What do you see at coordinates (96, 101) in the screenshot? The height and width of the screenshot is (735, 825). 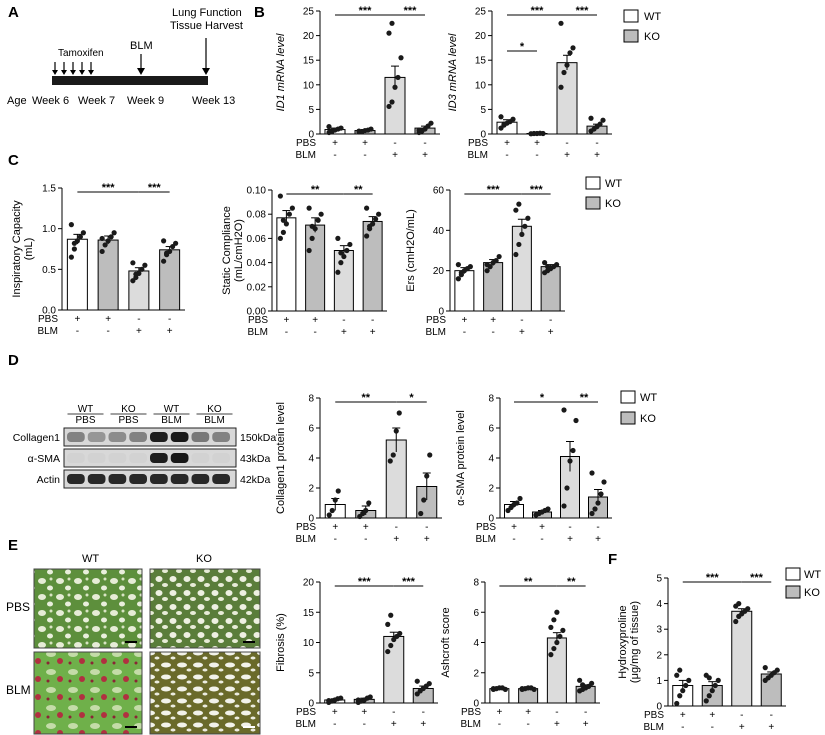 I see `week-label: Week 7` at bounding box center [96, 101].